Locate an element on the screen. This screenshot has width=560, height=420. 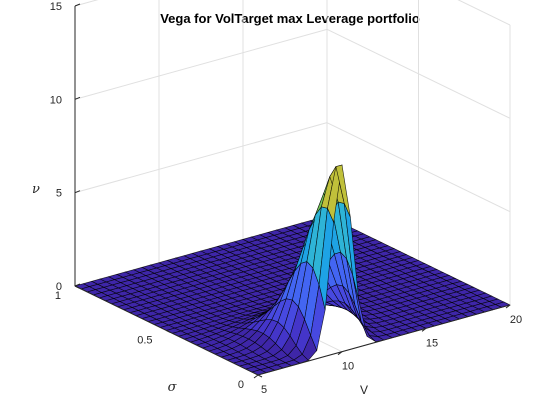
y-axis-label: σ is located at coordinates (173, 387).